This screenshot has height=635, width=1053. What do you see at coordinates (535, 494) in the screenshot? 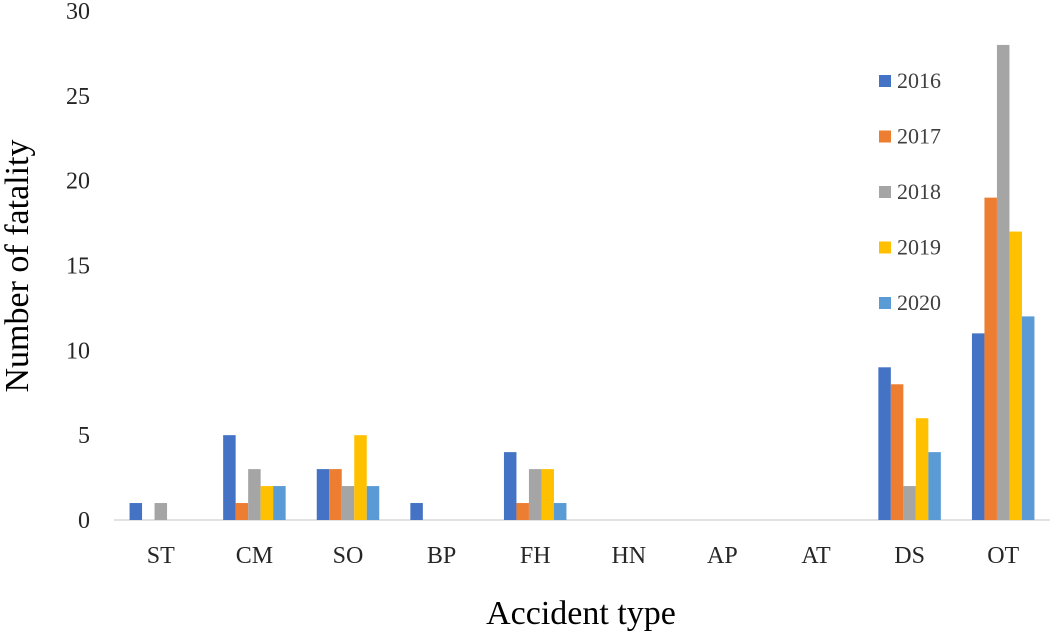
I see `bar-2018-FH` at bounding box center [535, 494].